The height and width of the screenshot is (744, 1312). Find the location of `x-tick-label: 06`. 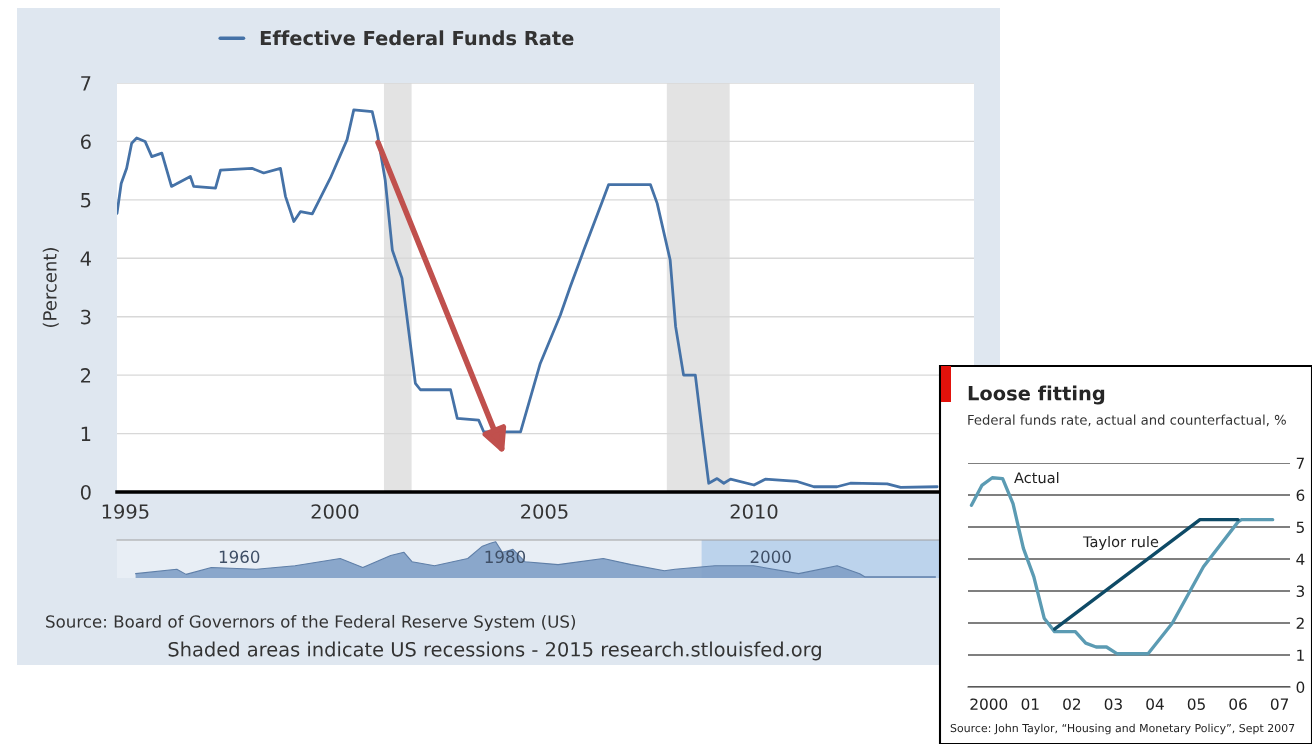

x-tick-label: 06 is located at coordinates (1238, 704).